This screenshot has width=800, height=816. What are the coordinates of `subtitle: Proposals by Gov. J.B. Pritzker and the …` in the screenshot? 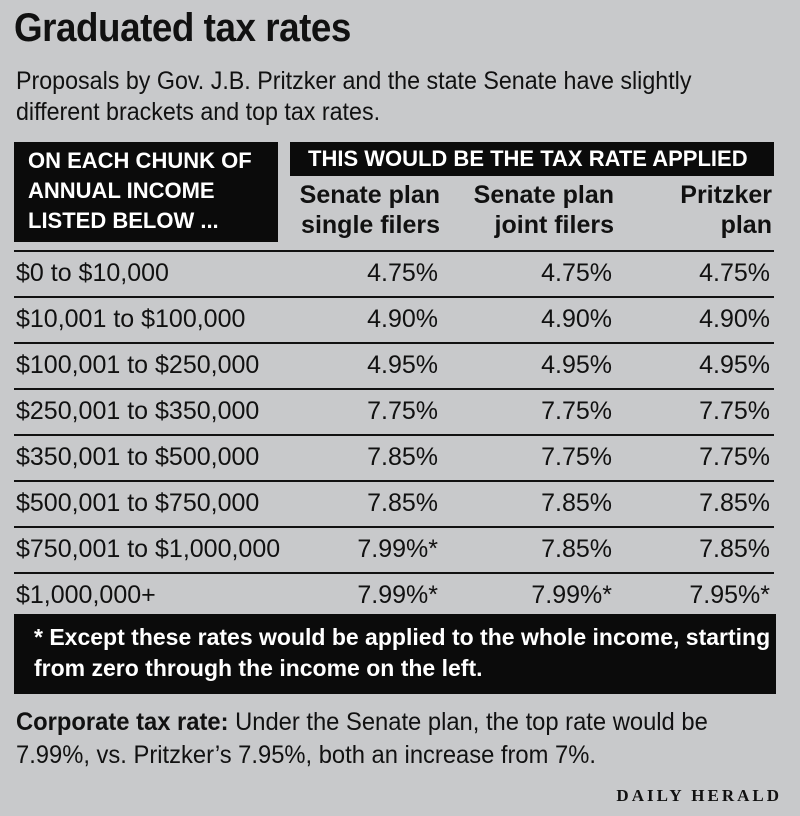 It's located at (354, 96).